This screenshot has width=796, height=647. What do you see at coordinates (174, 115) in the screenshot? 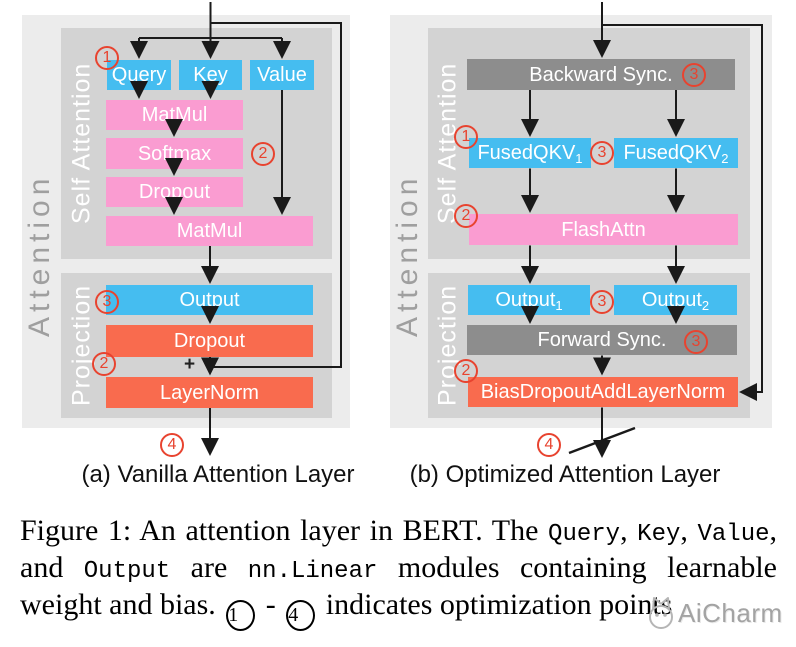
I see `block-matmul-1: MatMul` at bounding box center [174, 115].